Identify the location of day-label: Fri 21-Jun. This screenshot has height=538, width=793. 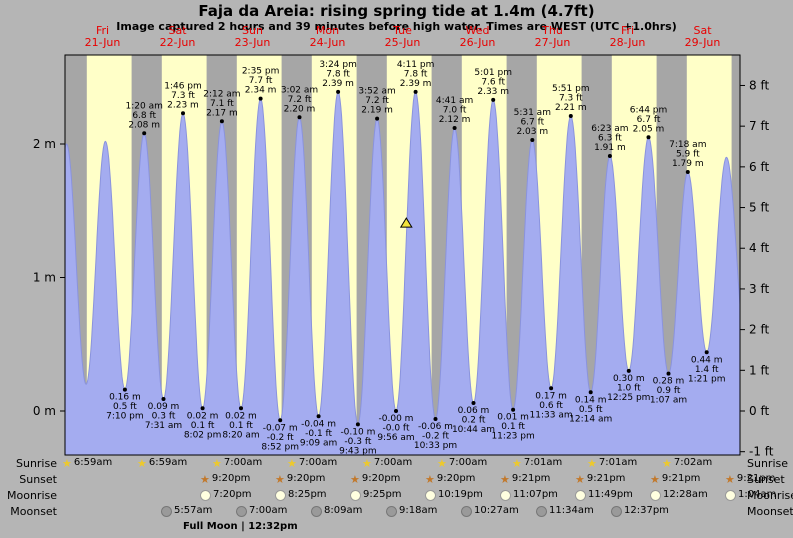
(102, 36).